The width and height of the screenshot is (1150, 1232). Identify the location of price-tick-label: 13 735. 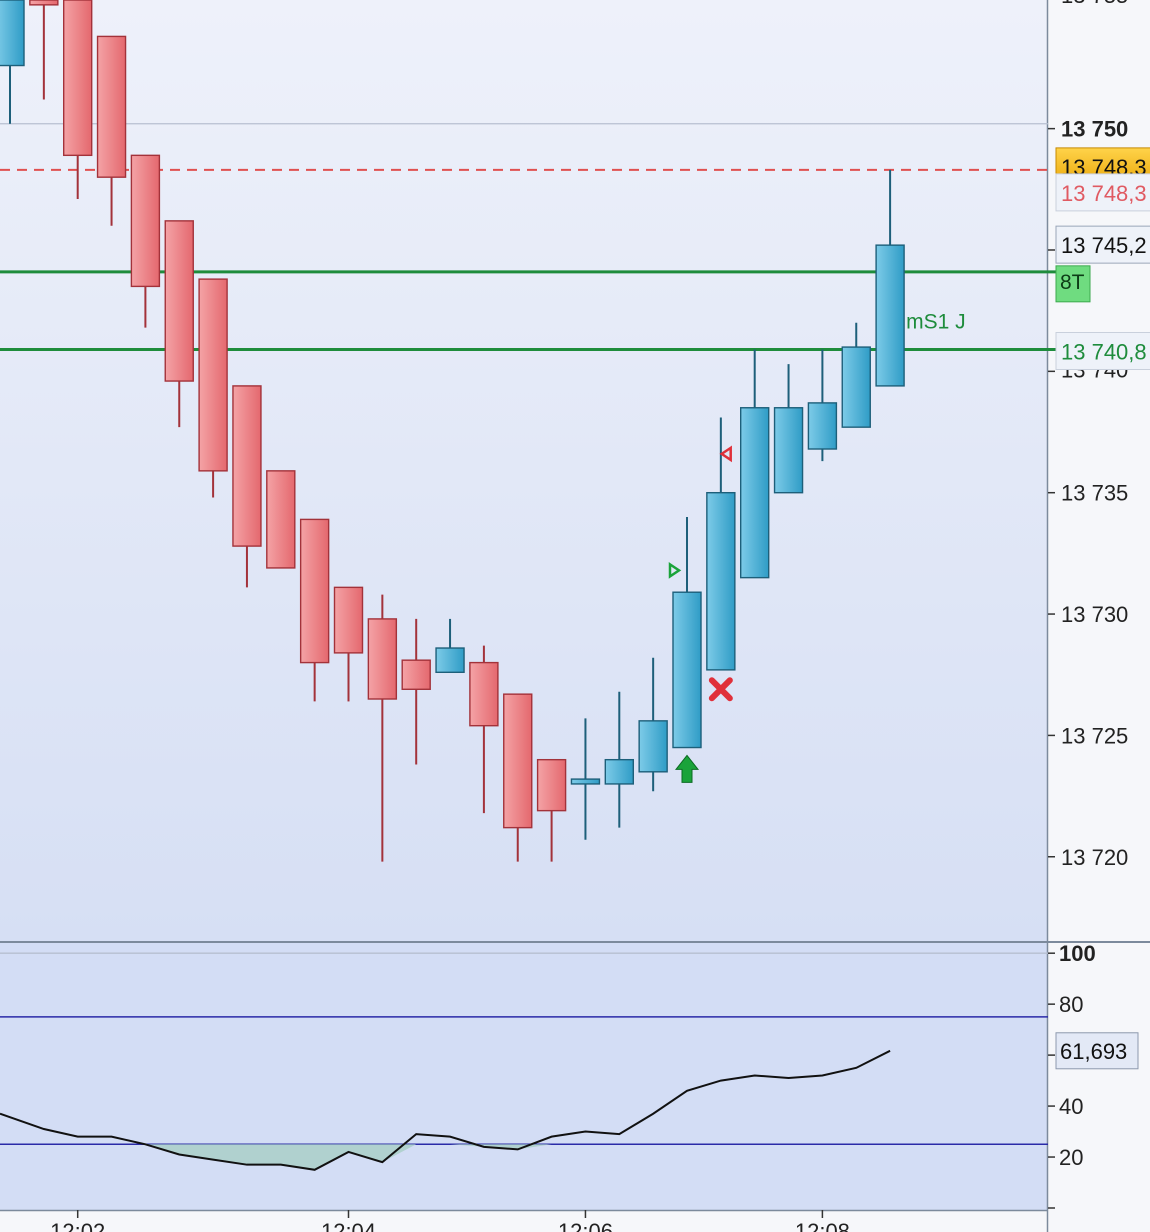
(1094, 493).